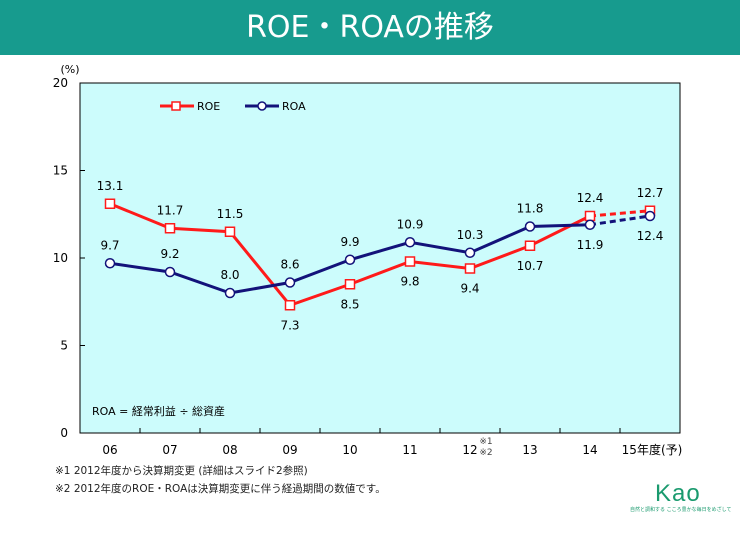  I want to click on data-label-roa: 9.9, so click(349, 242).